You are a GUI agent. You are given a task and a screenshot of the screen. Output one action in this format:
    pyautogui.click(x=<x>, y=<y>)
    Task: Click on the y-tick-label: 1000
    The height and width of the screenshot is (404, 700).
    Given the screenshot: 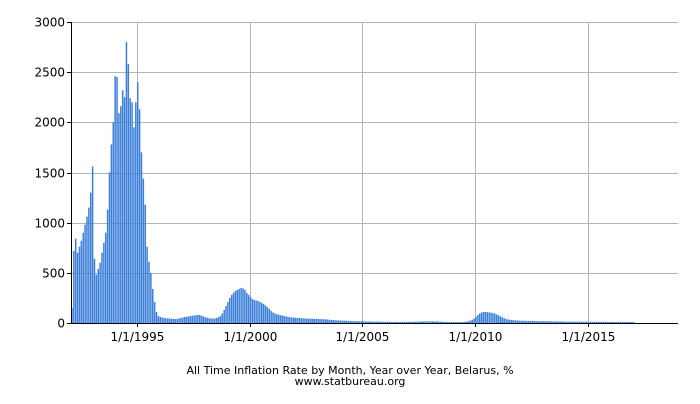 What is the action you would take?
    pyautogui.click(x=49, y=224)
    